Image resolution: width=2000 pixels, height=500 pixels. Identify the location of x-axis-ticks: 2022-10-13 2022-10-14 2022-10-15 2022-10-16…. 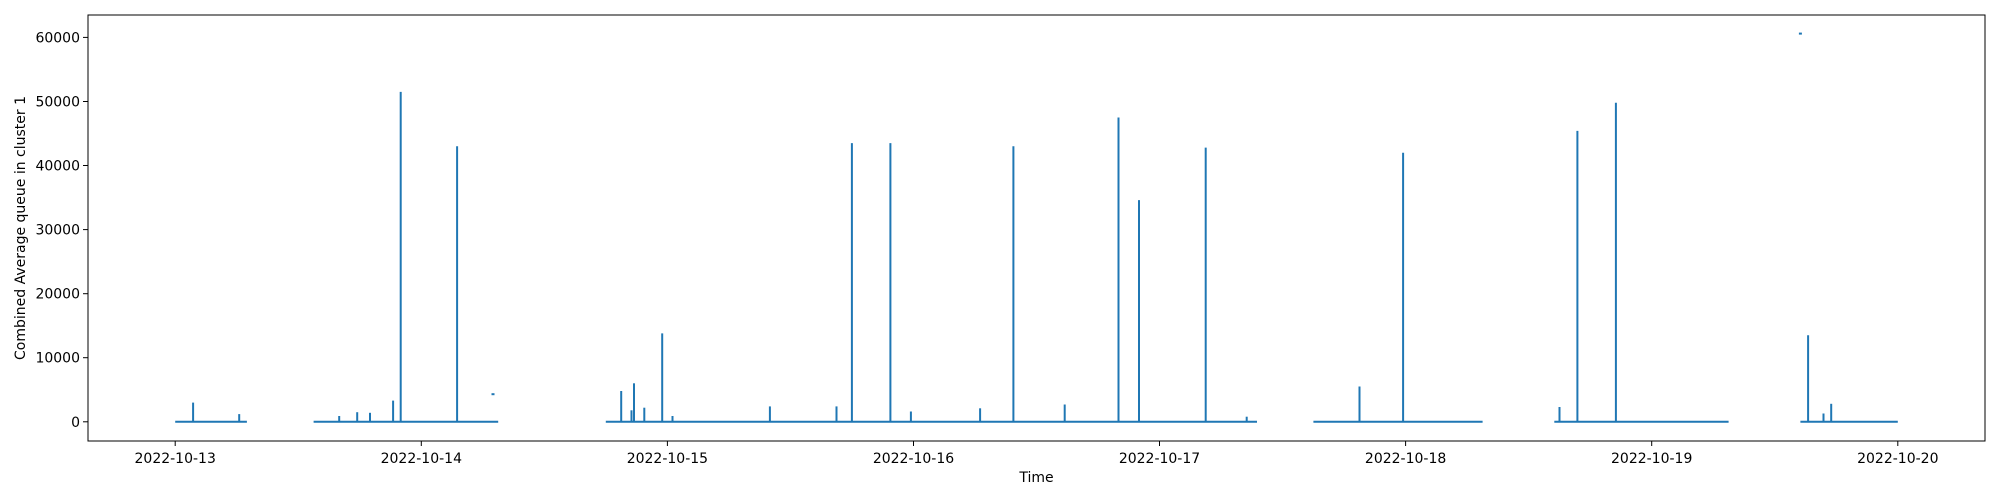
(1036, 454).